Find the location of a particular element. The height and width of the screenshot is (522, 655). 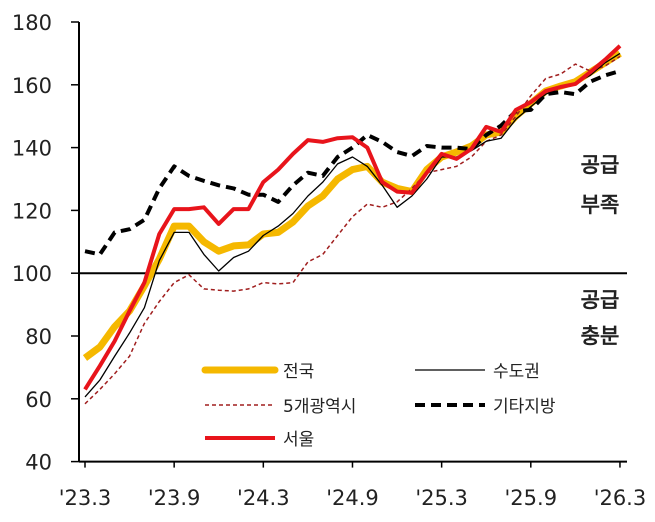

legend-label: 기타지방 is located at coordinates (524, 407).